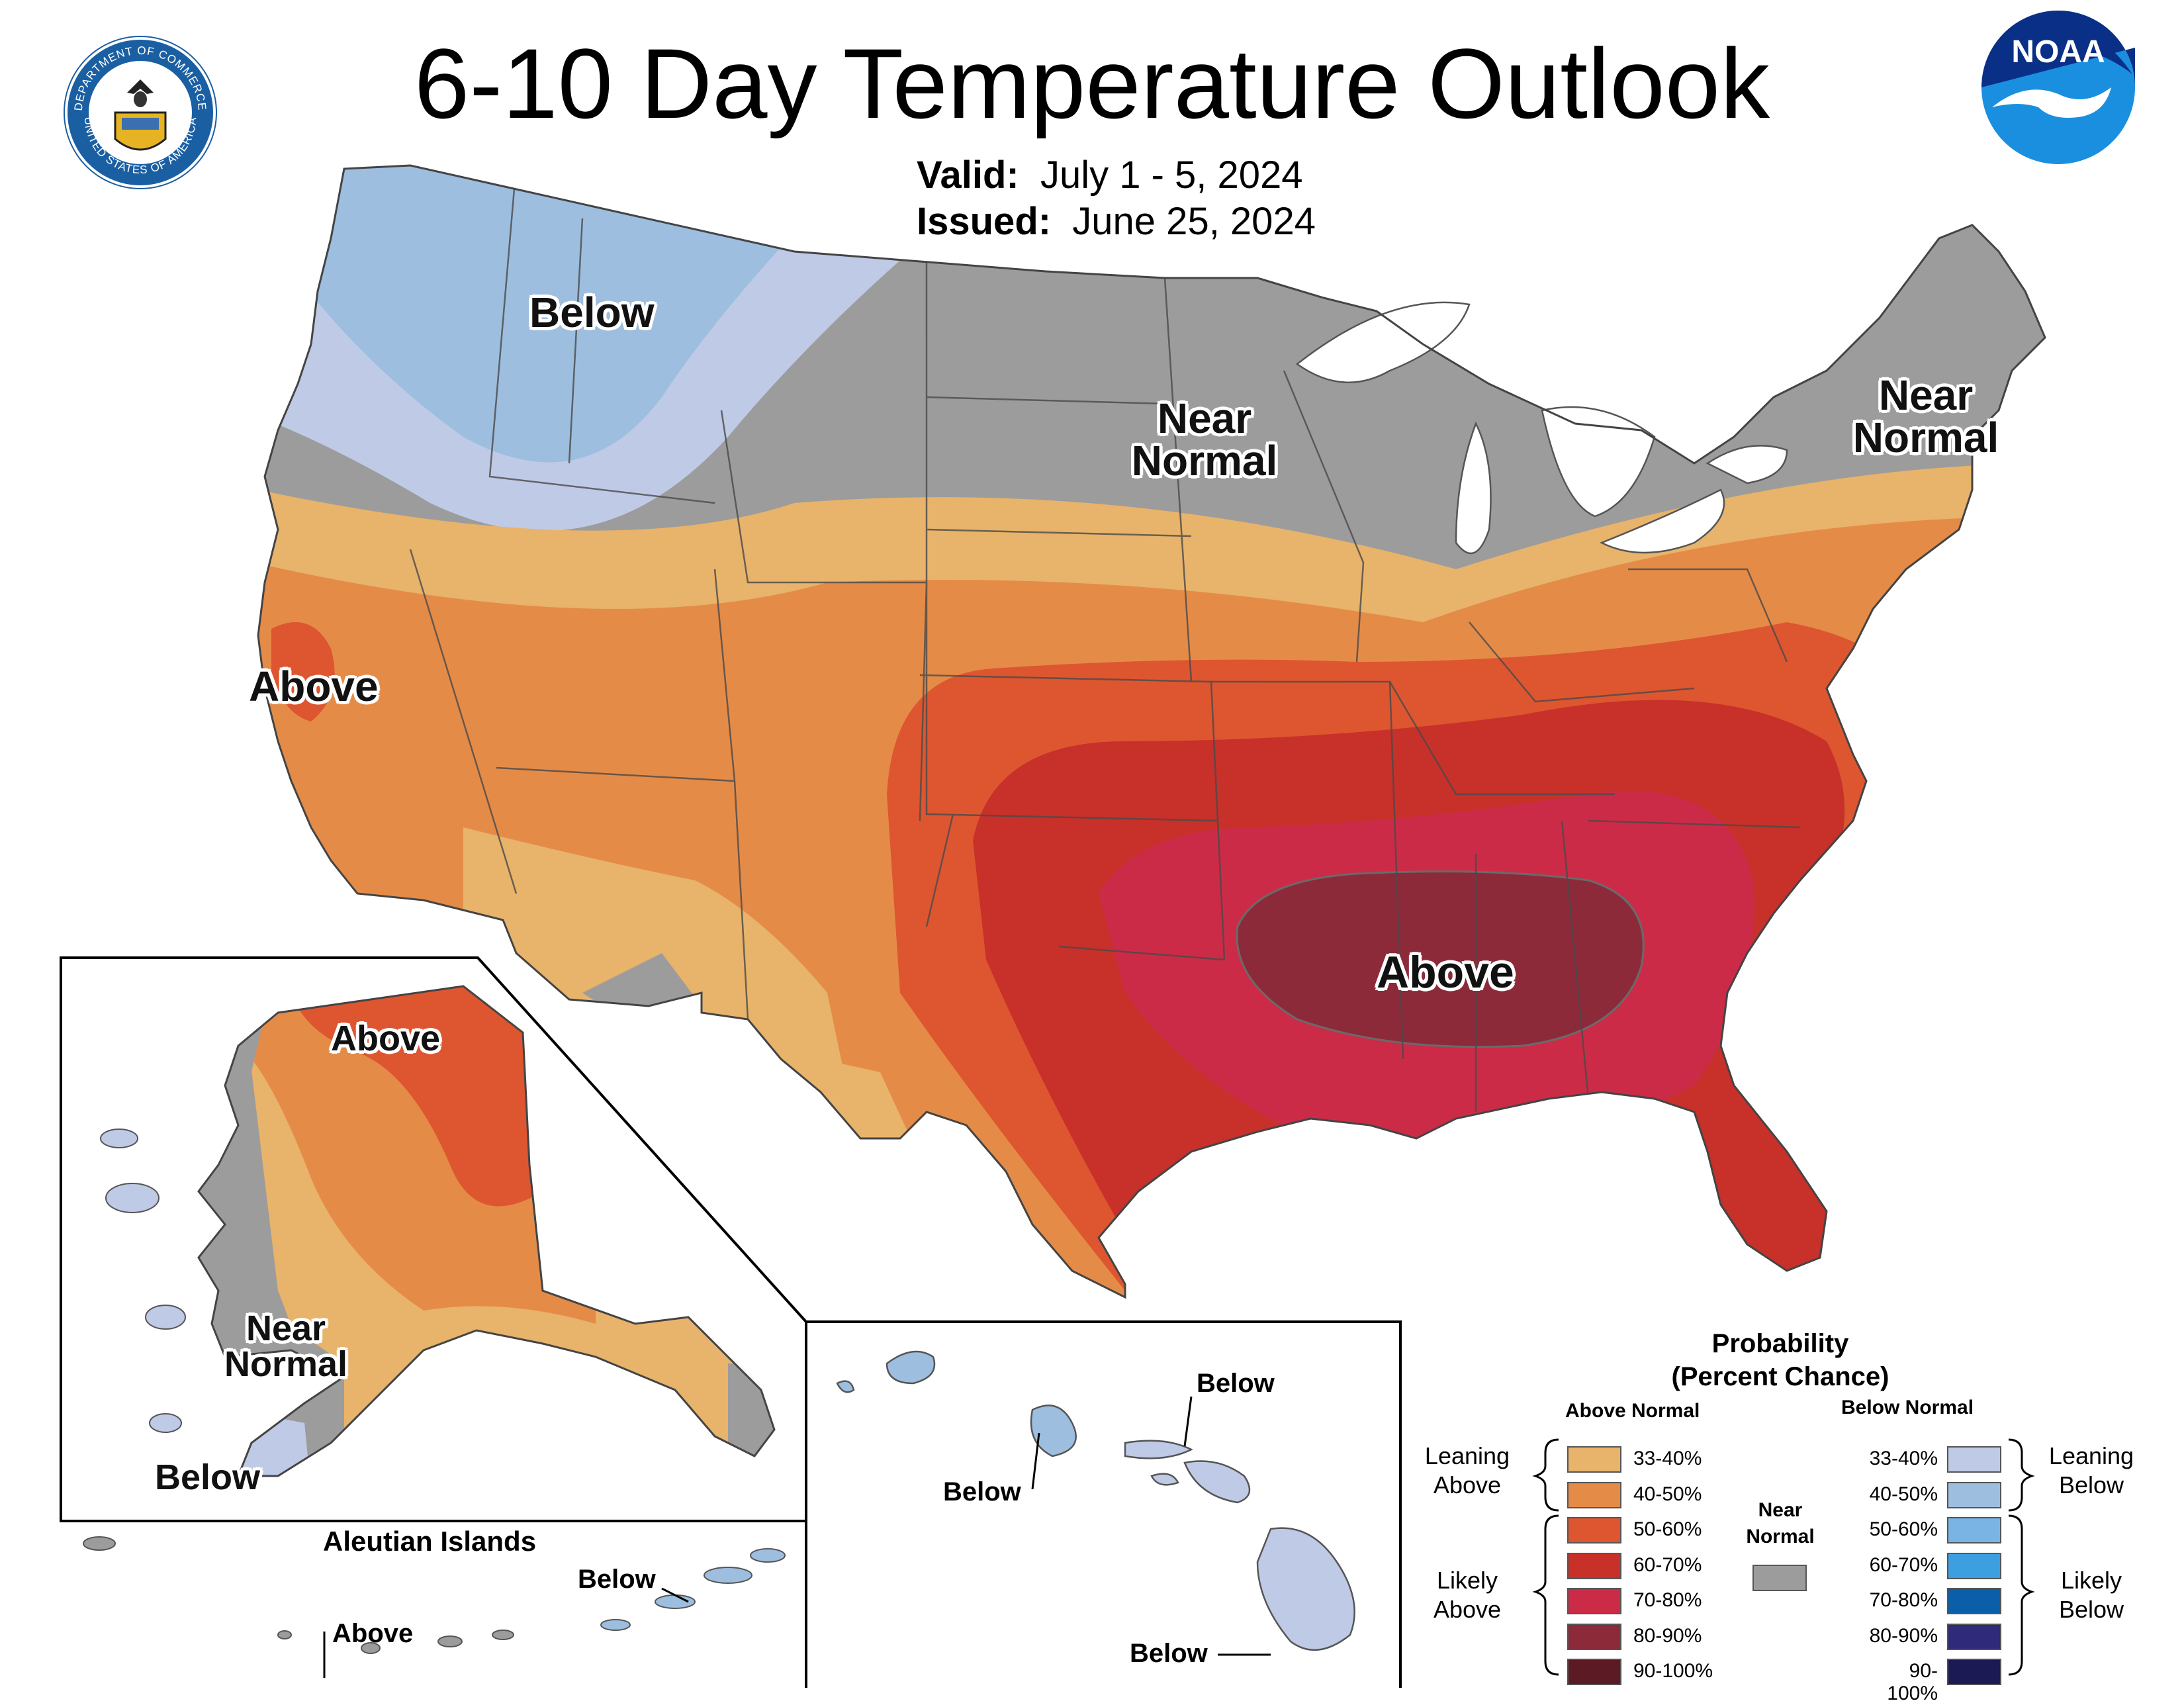  What do you see at coordinates (1903, 1564) in the screenshot?
I see `legend-below-label: 60-70%` at bounding box center [1903, 1564].